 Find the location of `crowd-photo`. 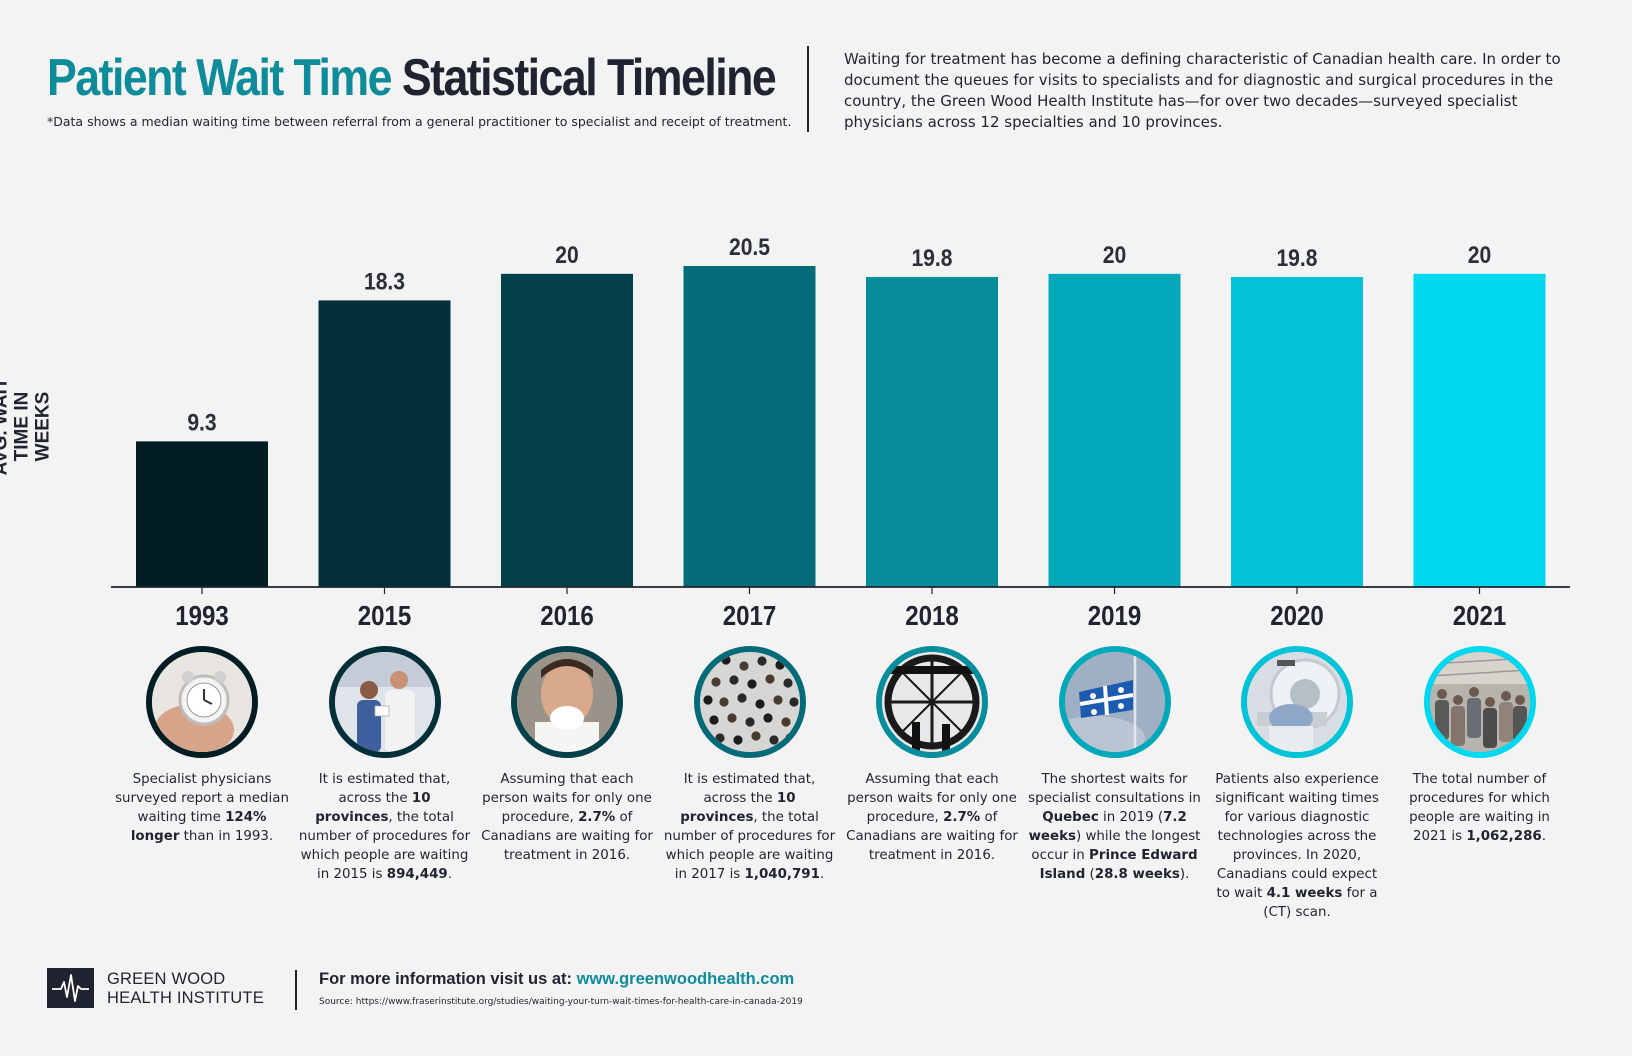

crowd-photo is located at coordinates (749, 702).